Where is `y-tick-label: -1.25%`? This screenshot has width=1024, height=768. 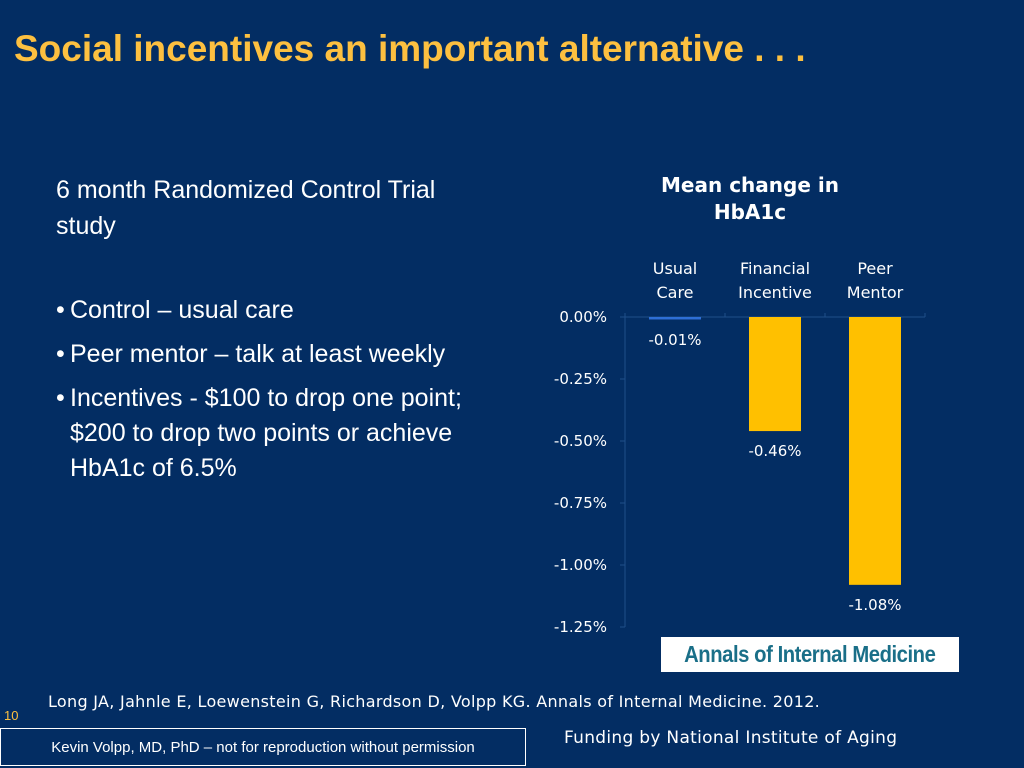 y-tick-label: -1.25% is located at coordinates (580, 627).